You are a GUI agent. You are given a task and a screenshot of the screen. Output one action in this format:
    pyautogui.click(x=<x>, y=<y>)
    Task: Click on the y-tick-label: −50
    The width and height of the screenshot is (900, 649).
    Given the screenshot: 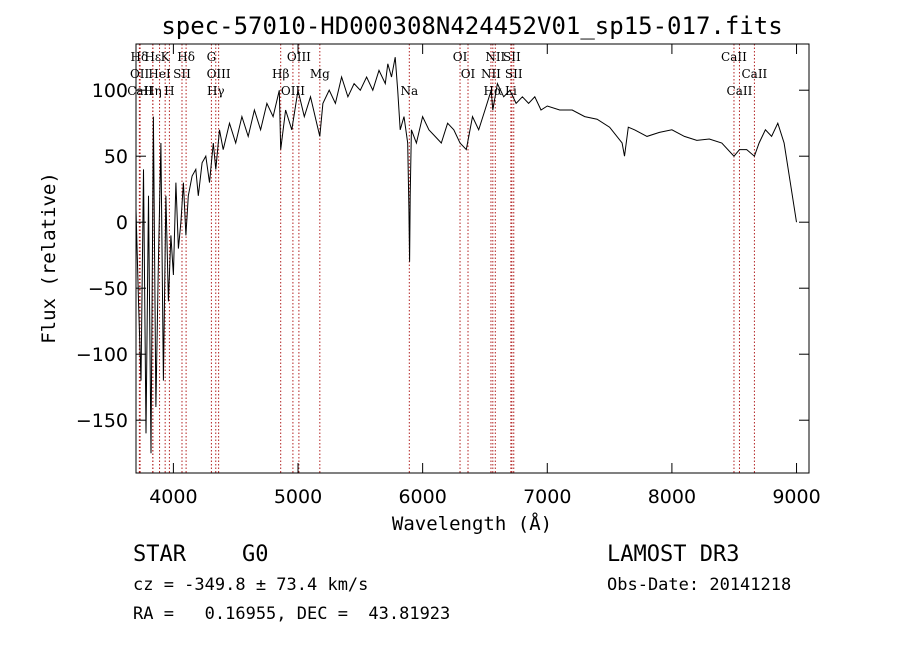 What is the action you would take?
    pyautogui.click(x=108, y=289)
    